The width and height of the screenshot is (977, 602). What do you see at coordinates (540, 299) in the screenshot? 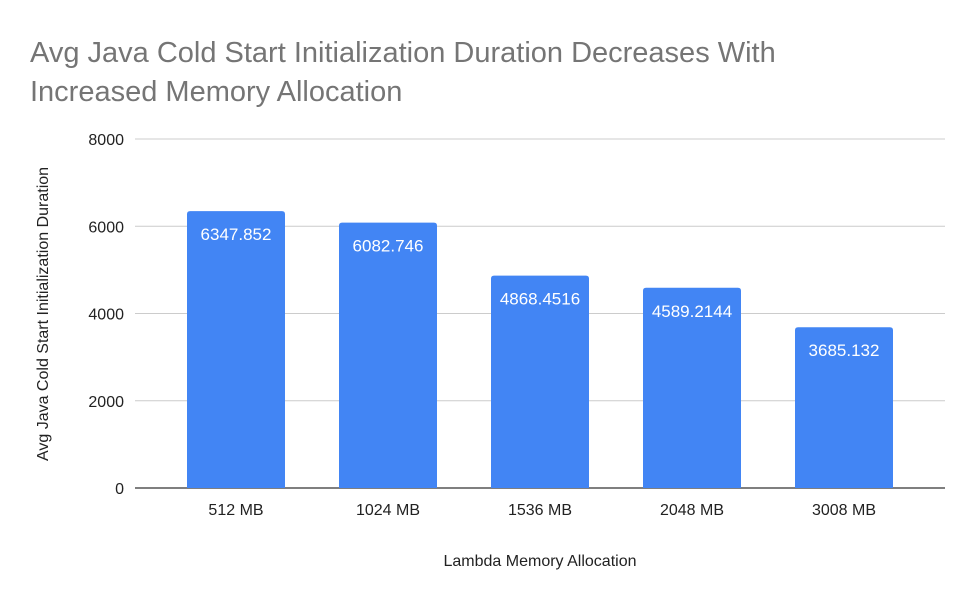
I see `data-label: 4868.4516` at bounding box center [540, 299].